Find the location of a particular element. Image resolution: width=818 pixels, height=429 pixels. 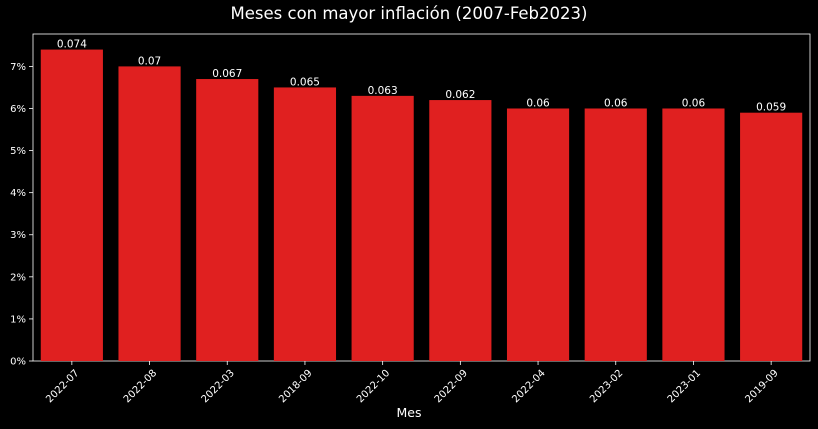

x-tick-label: 2018-09 is located at coordinates (295, 386).